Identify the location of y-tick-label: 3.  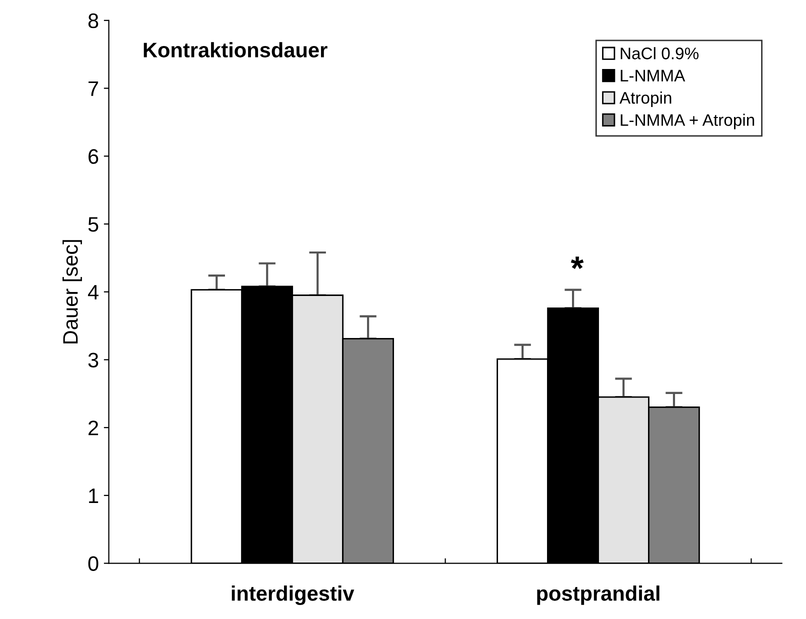
(93, 360).